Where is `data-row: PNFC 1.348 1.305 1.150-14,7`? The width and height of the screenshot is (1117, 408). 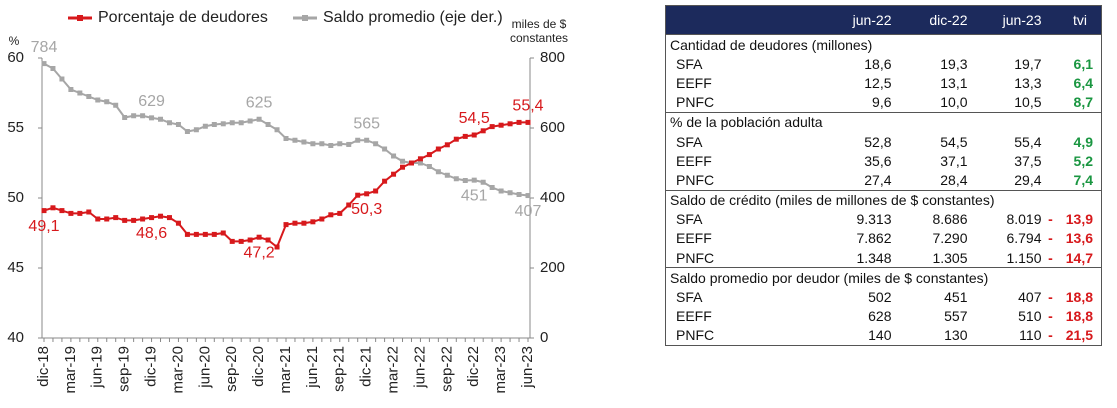
data-row: PNFC 1.348 1.305 1.150-14,7 is located at coordinates (884, 258).